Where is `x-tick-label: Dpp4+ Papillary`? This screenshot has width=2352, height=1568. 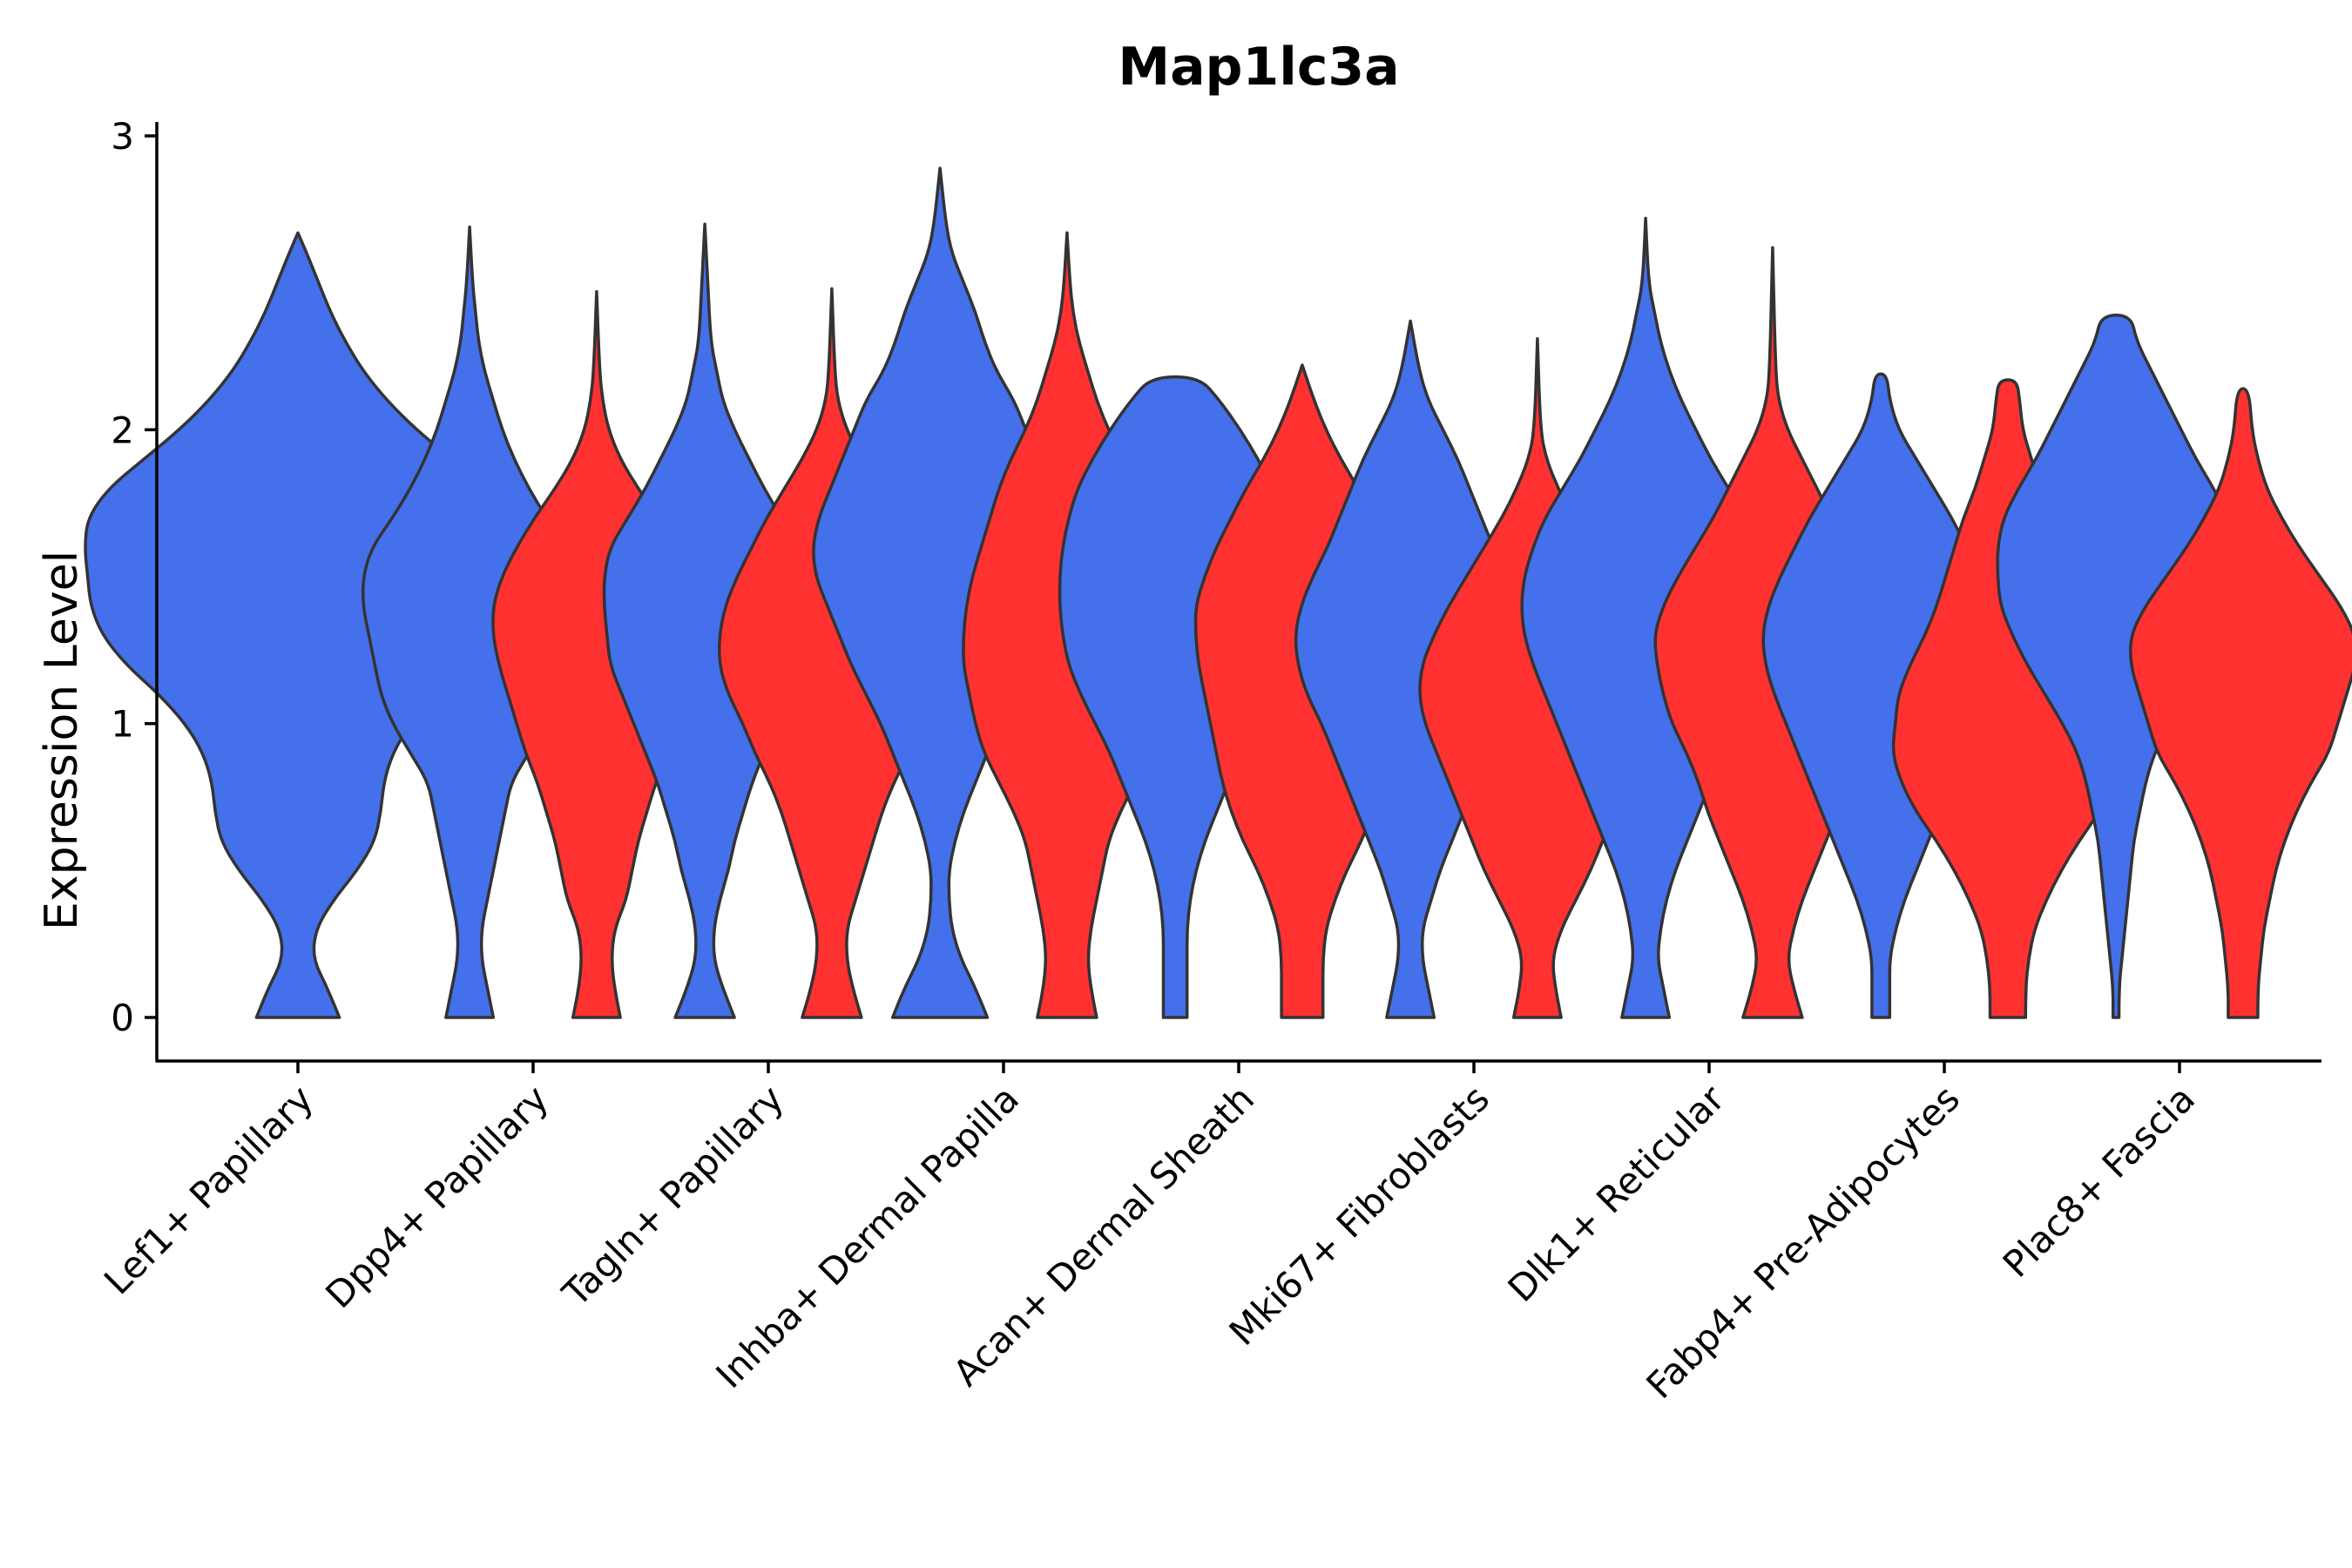
x-tick-label: Dpp4+ Papillary is located at coordinates (437, 1196).